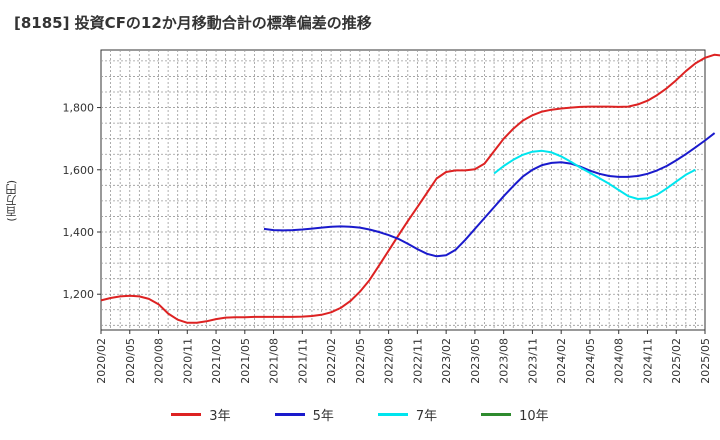 This screenshot has height=440, width=720. I want to click on legend-item-1: 3年, so click(201, 414).